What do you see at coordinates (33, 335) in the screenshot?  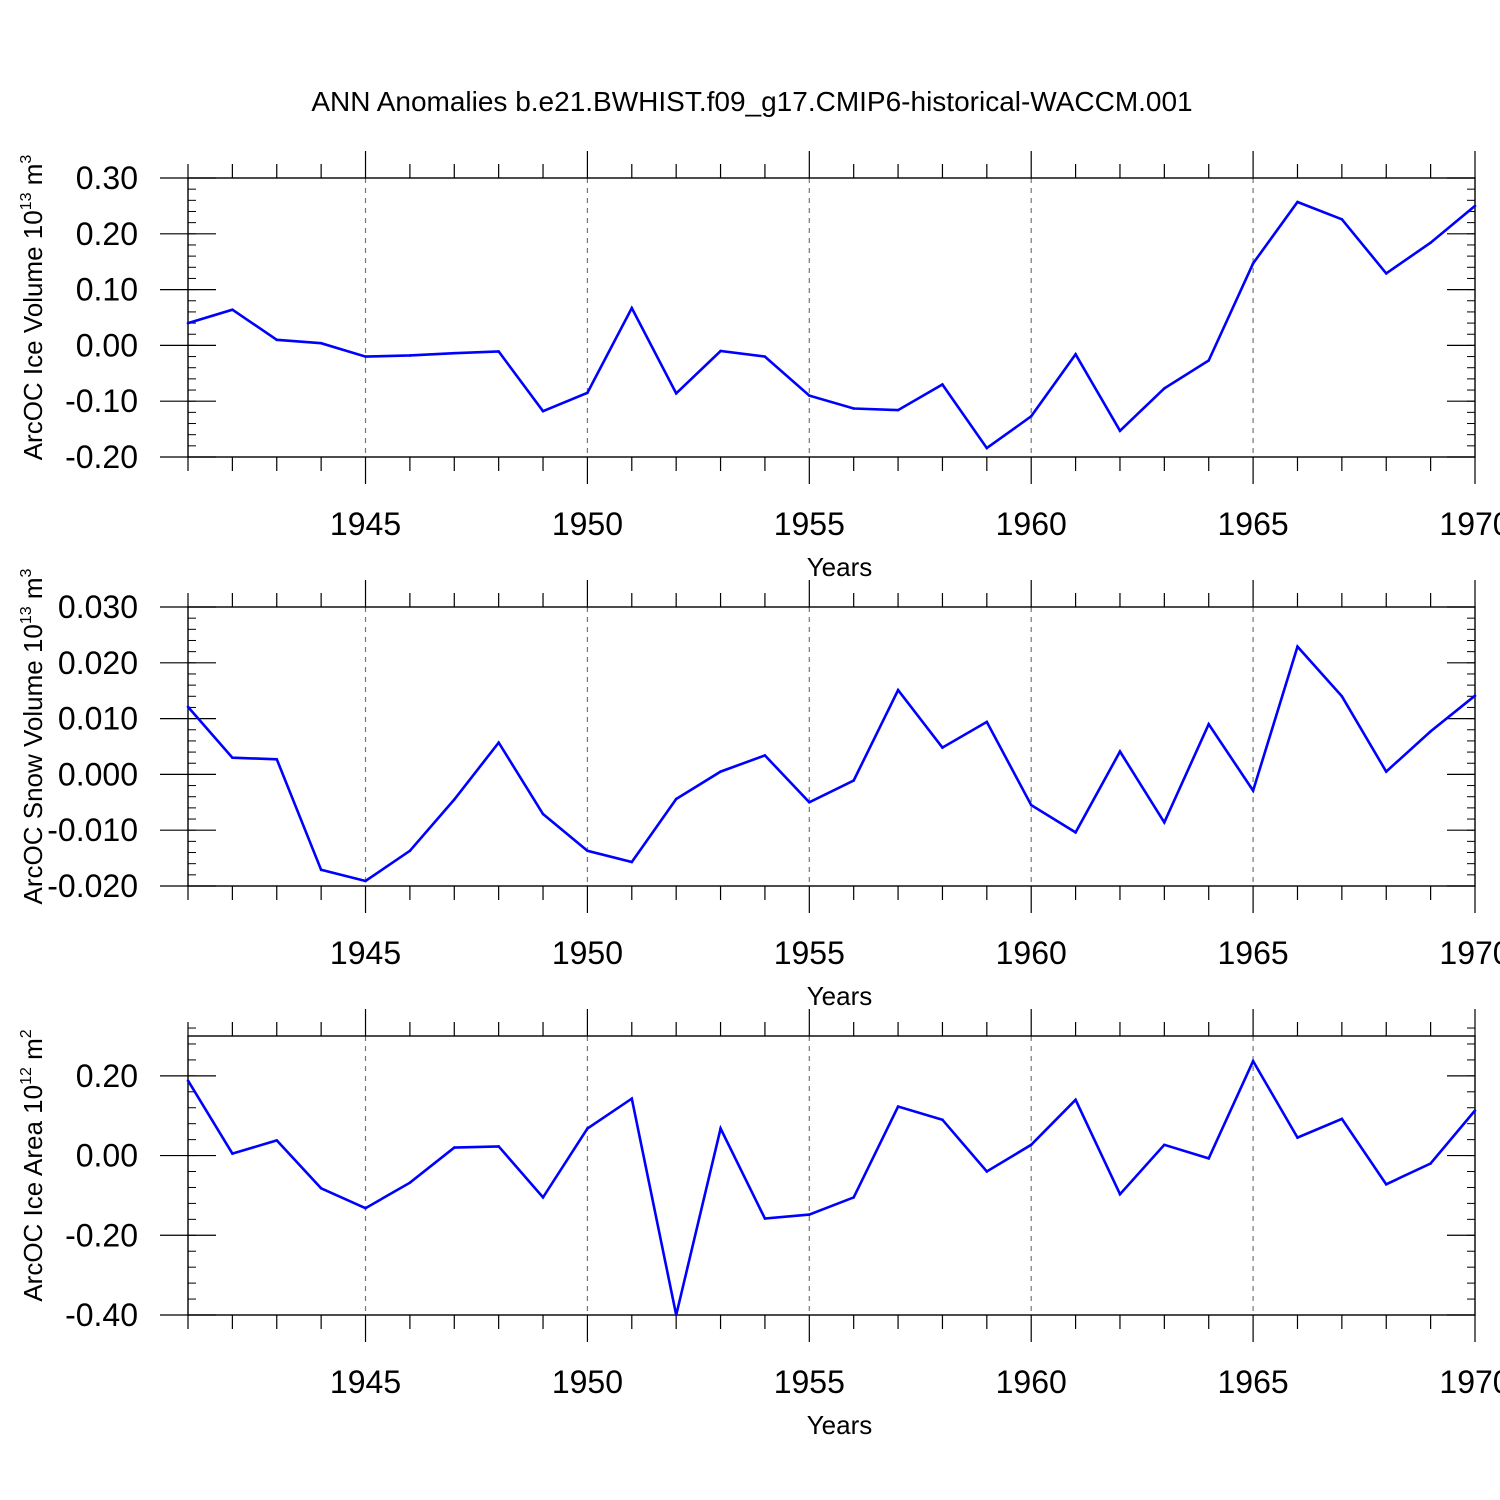 I see `y-axis-label-text: ArcOC Ice Volume 10` at bounding box center [33, 335].